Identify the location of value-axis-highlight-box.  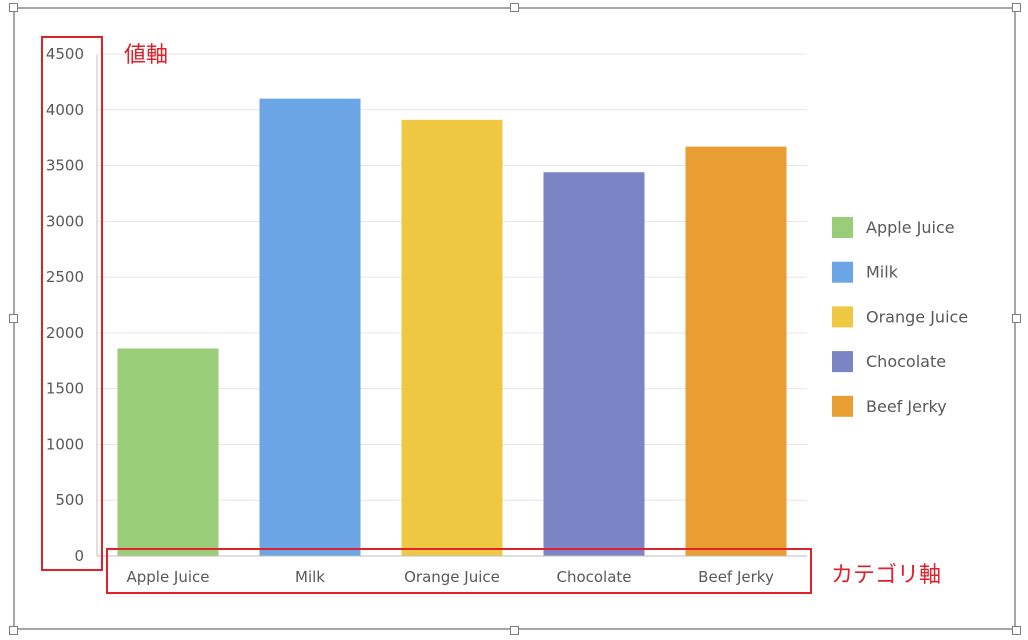
(72, 303).